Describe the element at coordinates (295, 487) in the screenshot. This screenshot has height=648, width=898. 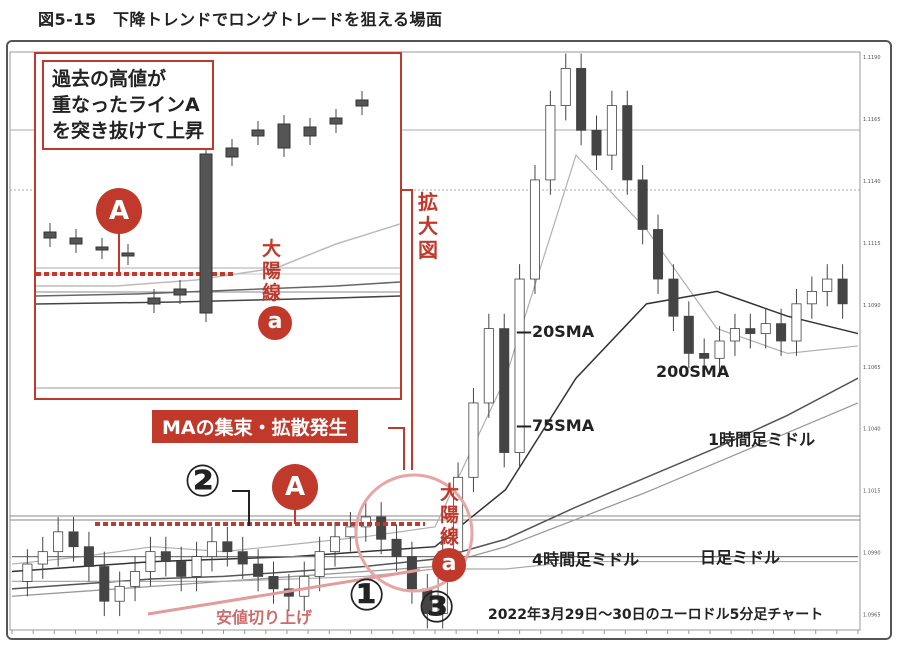
I see `marker-a-main: A` at that location.